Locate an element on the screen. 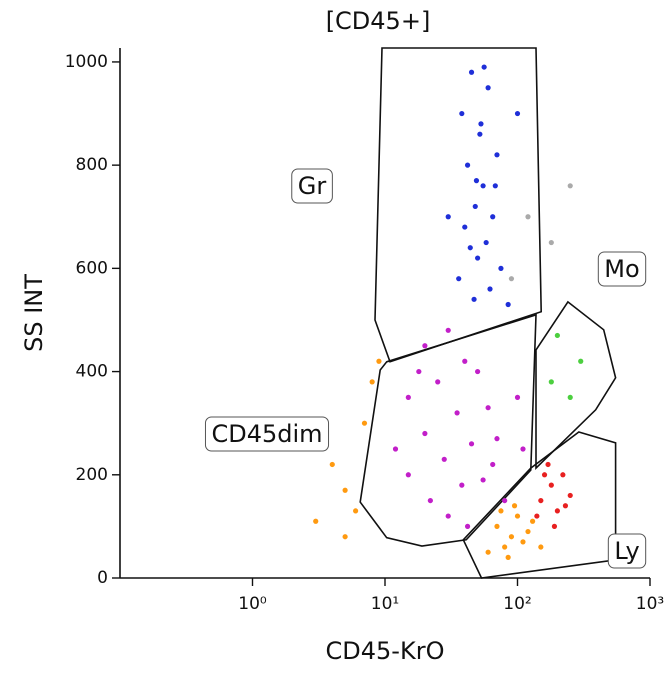 Image resolution: width=667 pixels, height=677 pixels. y-tick-label: 0 is located at coordinates (102, 578).